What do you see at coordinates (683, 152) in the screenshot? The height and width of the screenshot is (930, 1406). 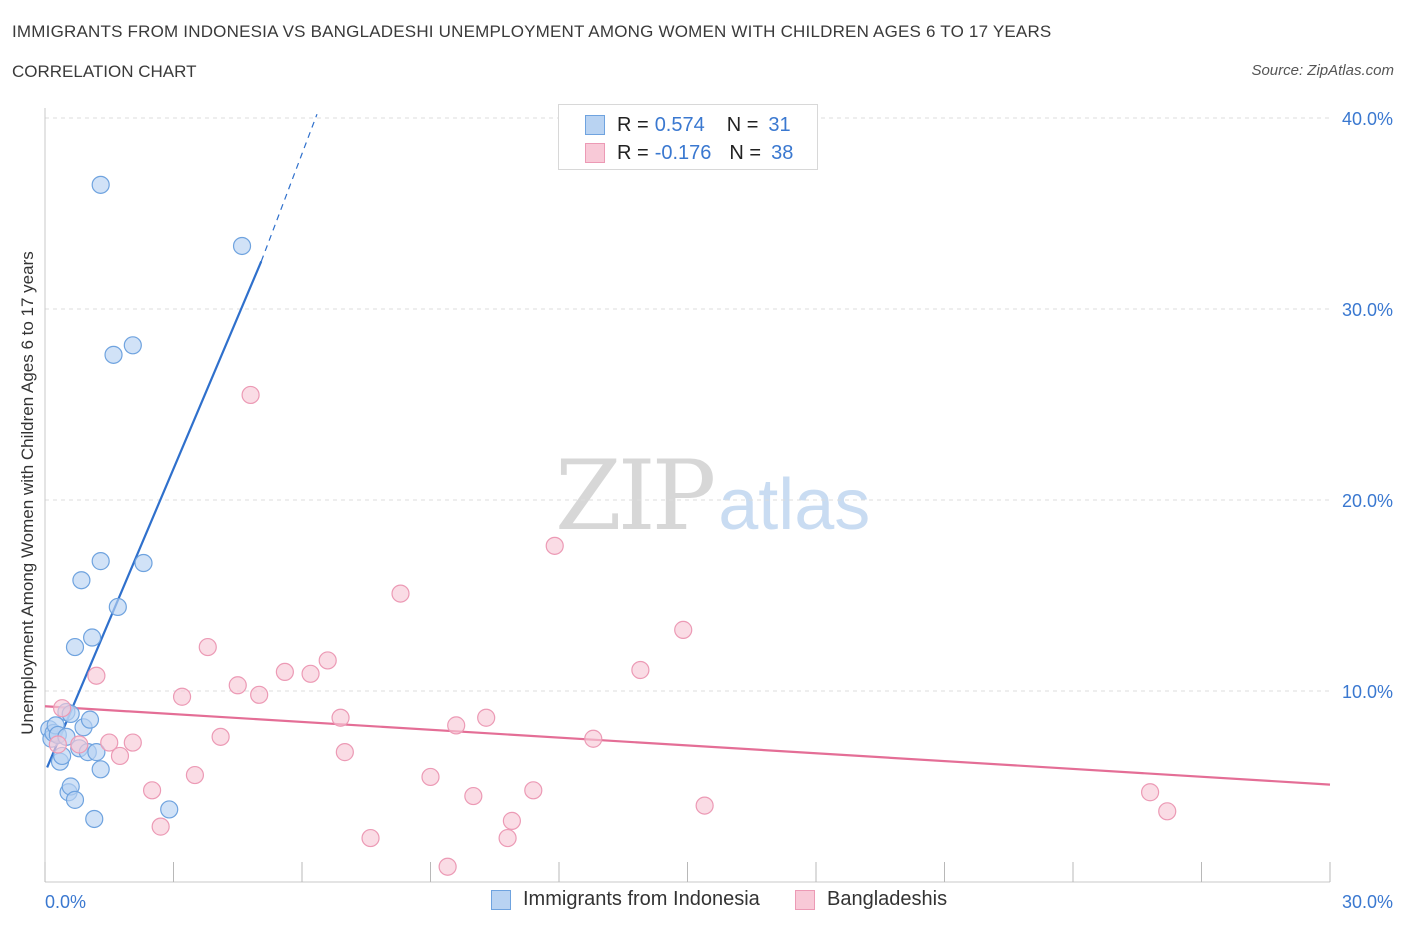 I see `legend-r-value-bangladeshis: -0.176` at bounding box center [683, 152].